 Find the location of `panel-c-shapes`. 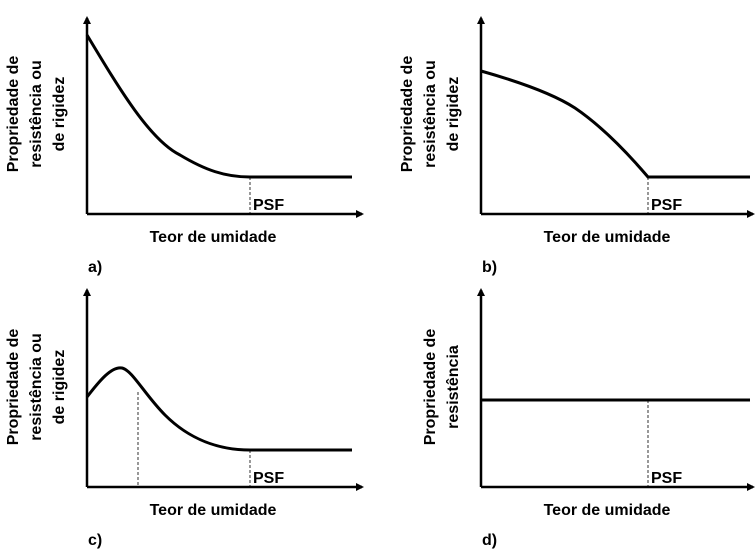

panel-c-shapes is located at coordinates (223, 389).